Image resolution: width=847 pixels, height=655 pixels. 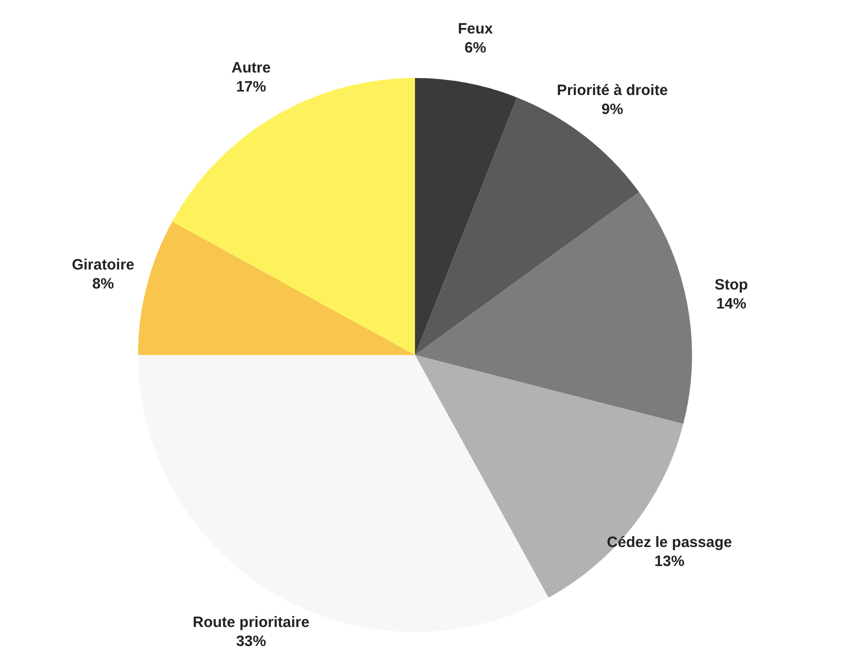 I want to click on data-label: 9%, so click(x=613, y=109).